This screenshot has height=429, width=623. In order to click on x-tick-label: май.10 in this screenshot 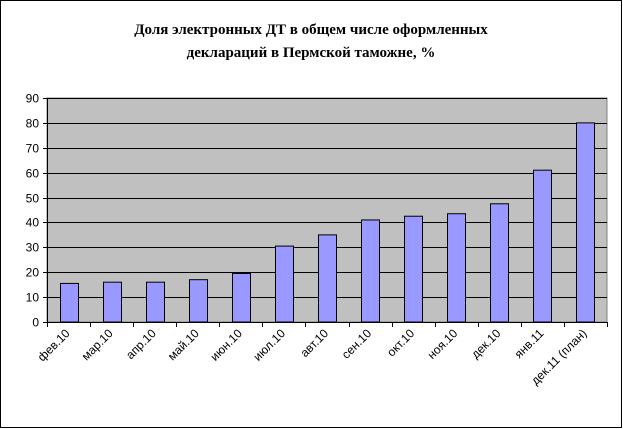, I will do `click(183, 344)`.